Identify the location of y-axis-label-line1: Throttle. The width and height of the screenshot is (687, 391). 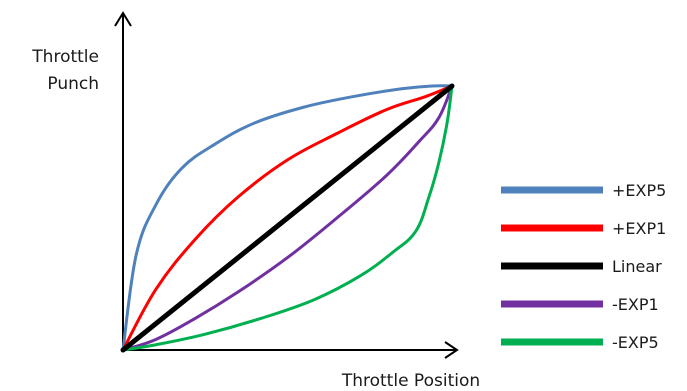
(65, 57).